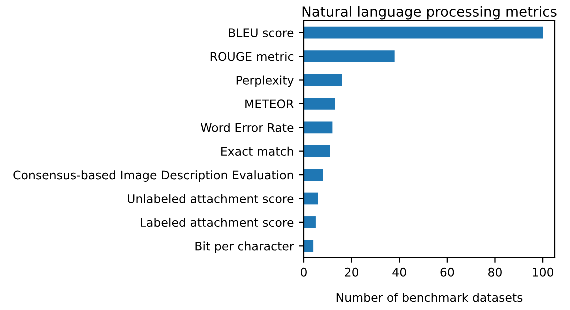 The height and width of the screenshot is (310, 570). What do you see at coordinates (270, 104) in the screenshot?
I see `y-tick-label: METEOR` at bounding box center [270, 104].